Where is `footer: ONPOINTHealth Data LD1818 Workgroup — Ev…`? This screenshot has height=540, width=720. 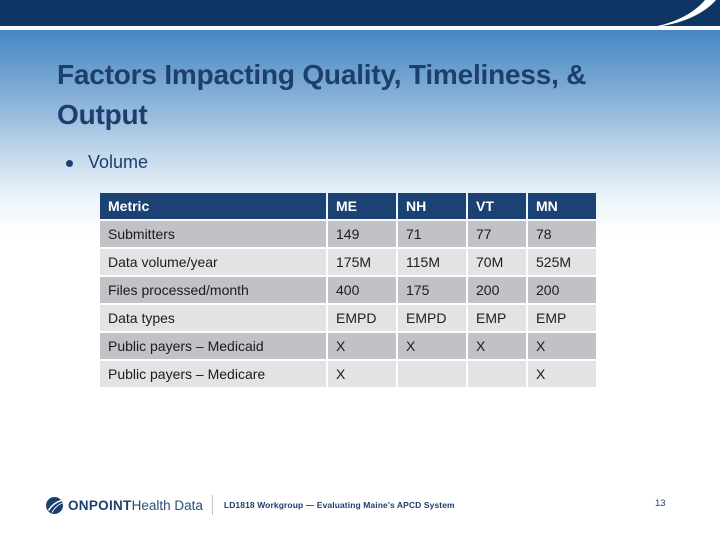 footer: ONPOINTHealth Data LD1818 Workgroup — Ev… is located at coordinates (250, 505).